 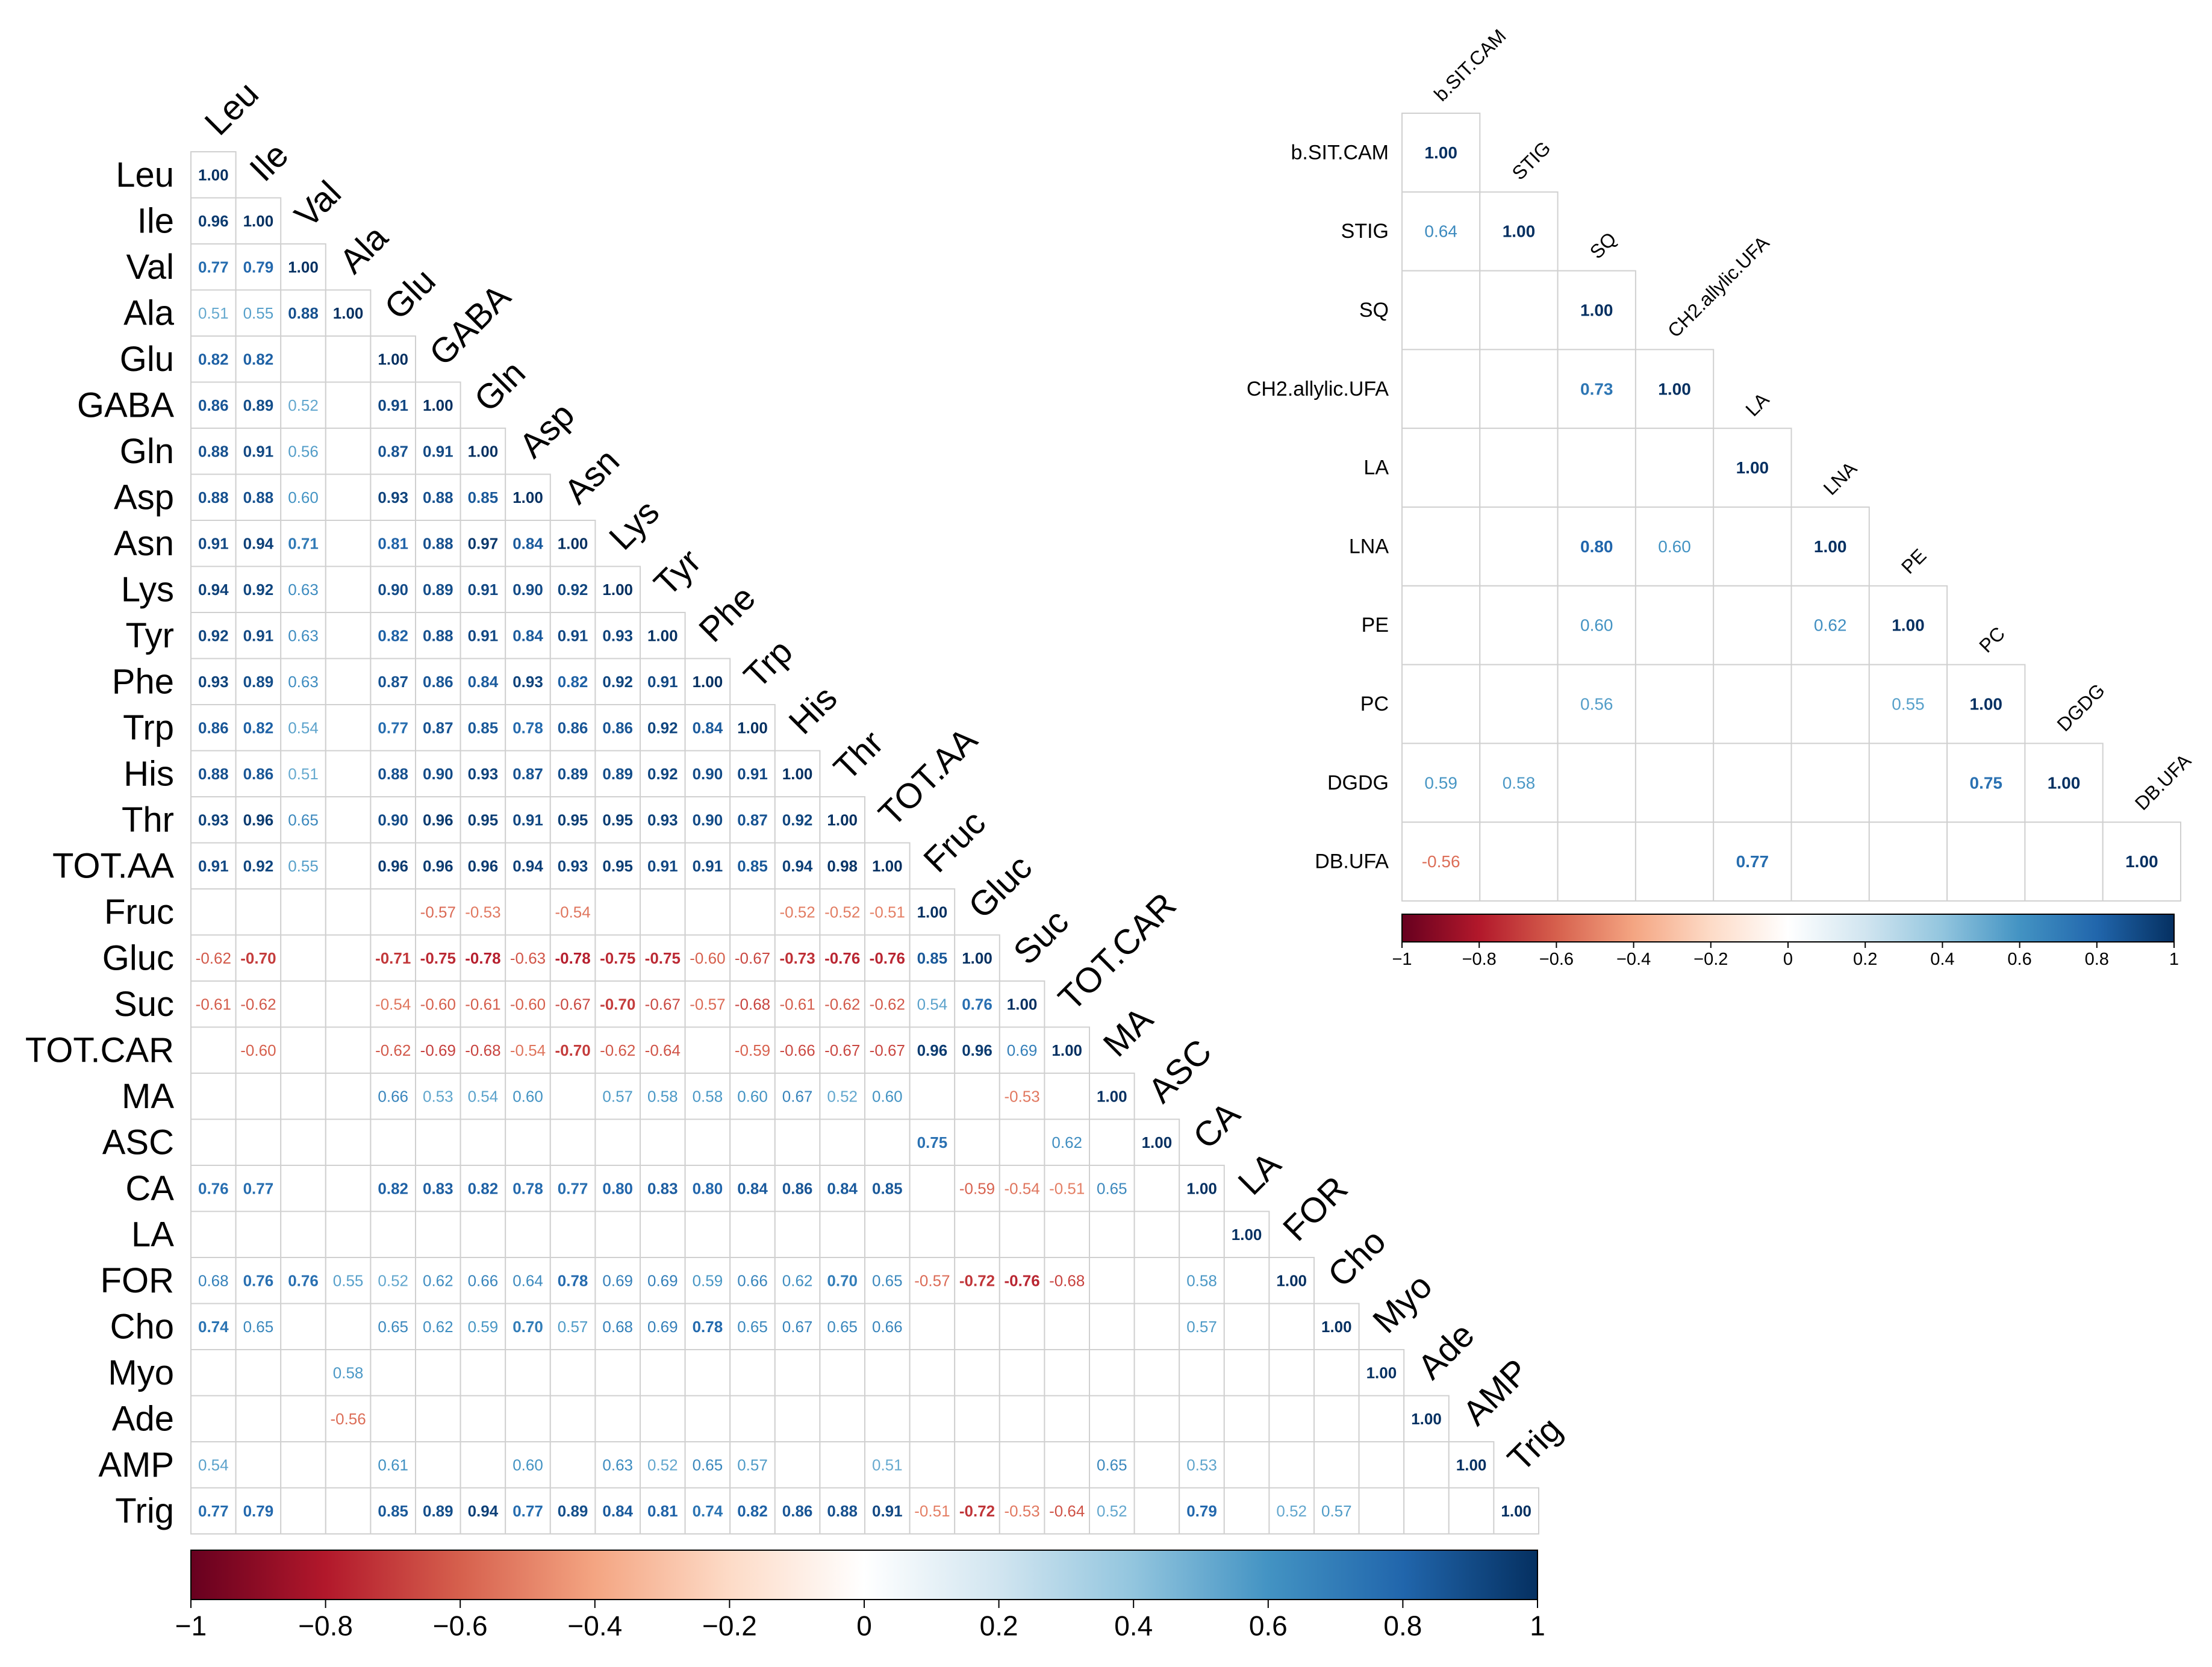 I want to click on cell-value: 0.73, so click(x=1597, y=388).